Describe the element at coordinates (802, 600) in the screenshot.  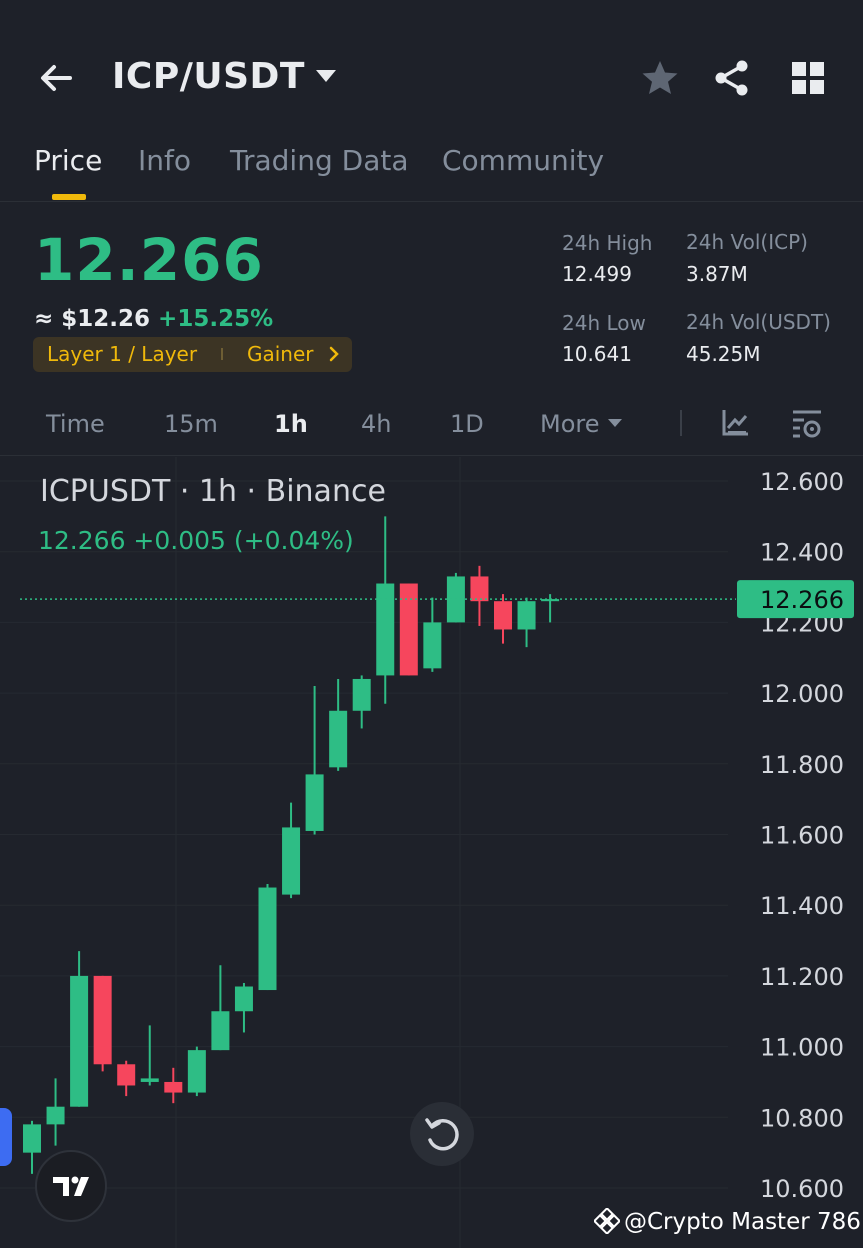
I see `last-price-label: 12.266` at that location.